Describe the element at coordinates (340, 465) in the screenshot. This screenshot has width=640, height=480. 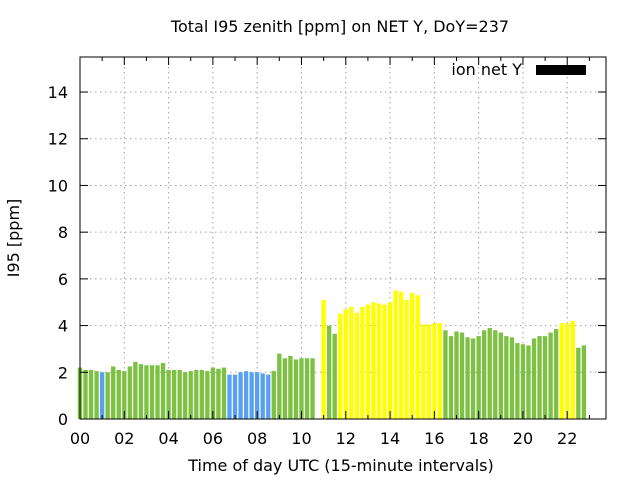
I see `x-axis-label: Time of day UTC (15-minute intervals)` at that location.